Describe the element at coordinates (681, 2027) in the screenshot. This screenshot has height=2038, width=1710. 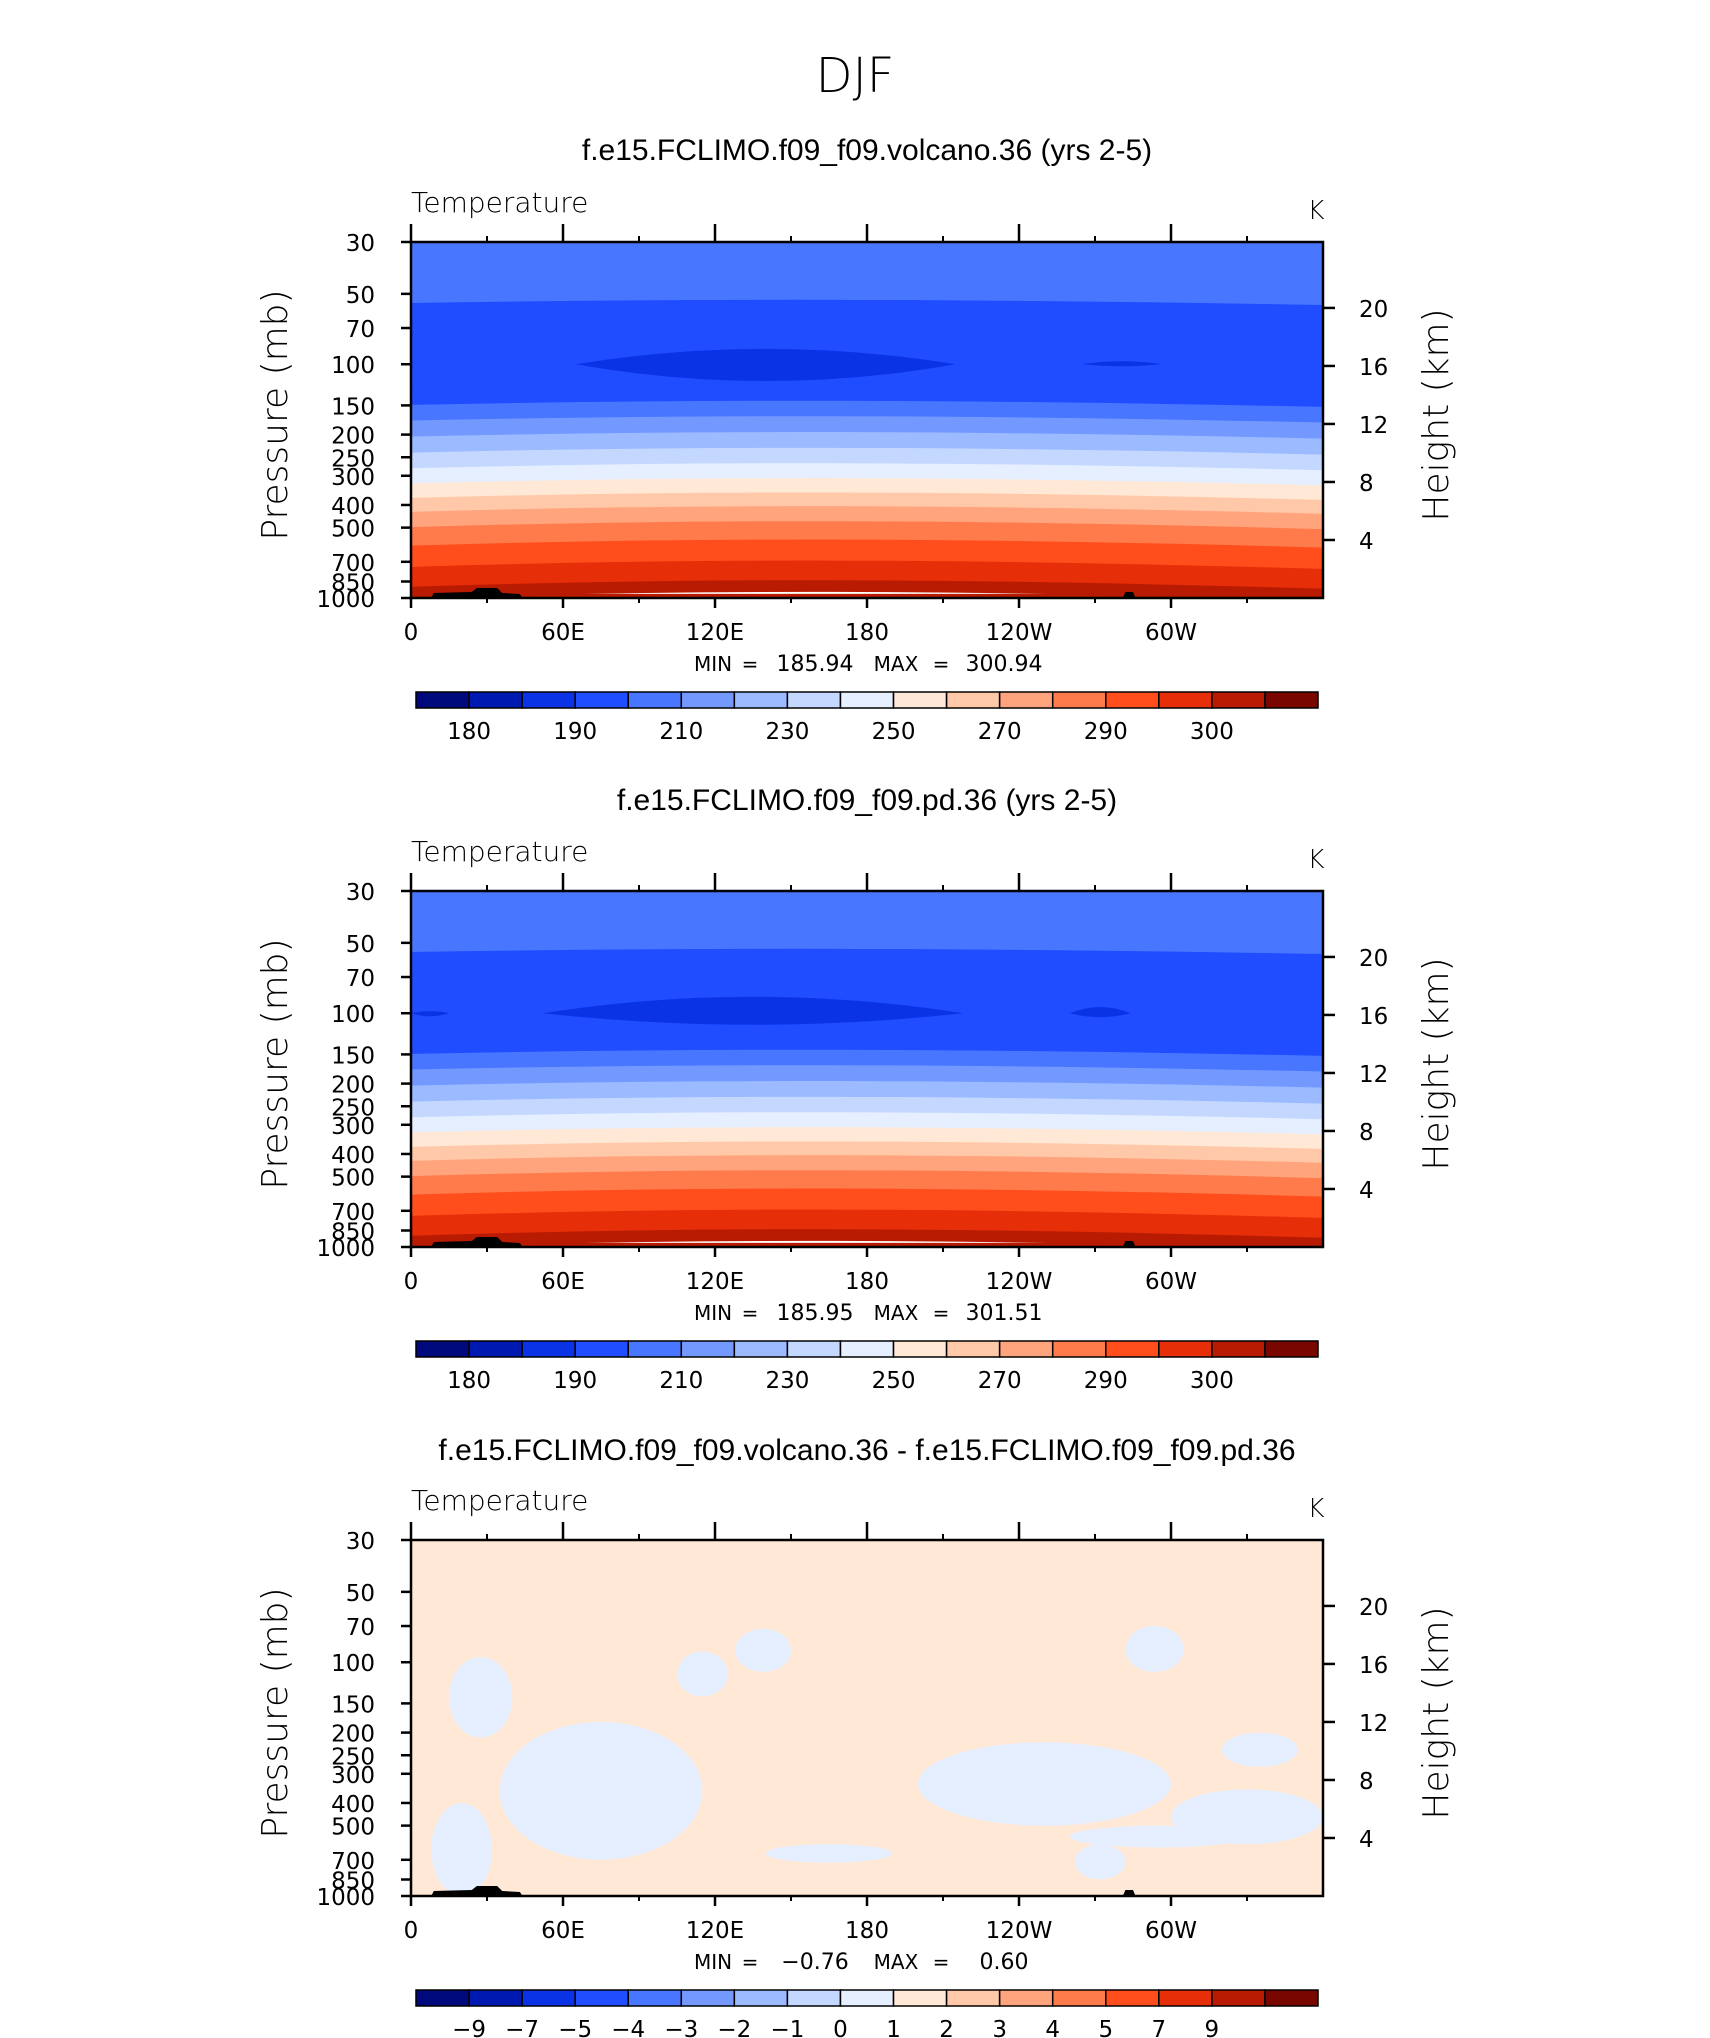
I see `colorbar-label: −3` at that location.